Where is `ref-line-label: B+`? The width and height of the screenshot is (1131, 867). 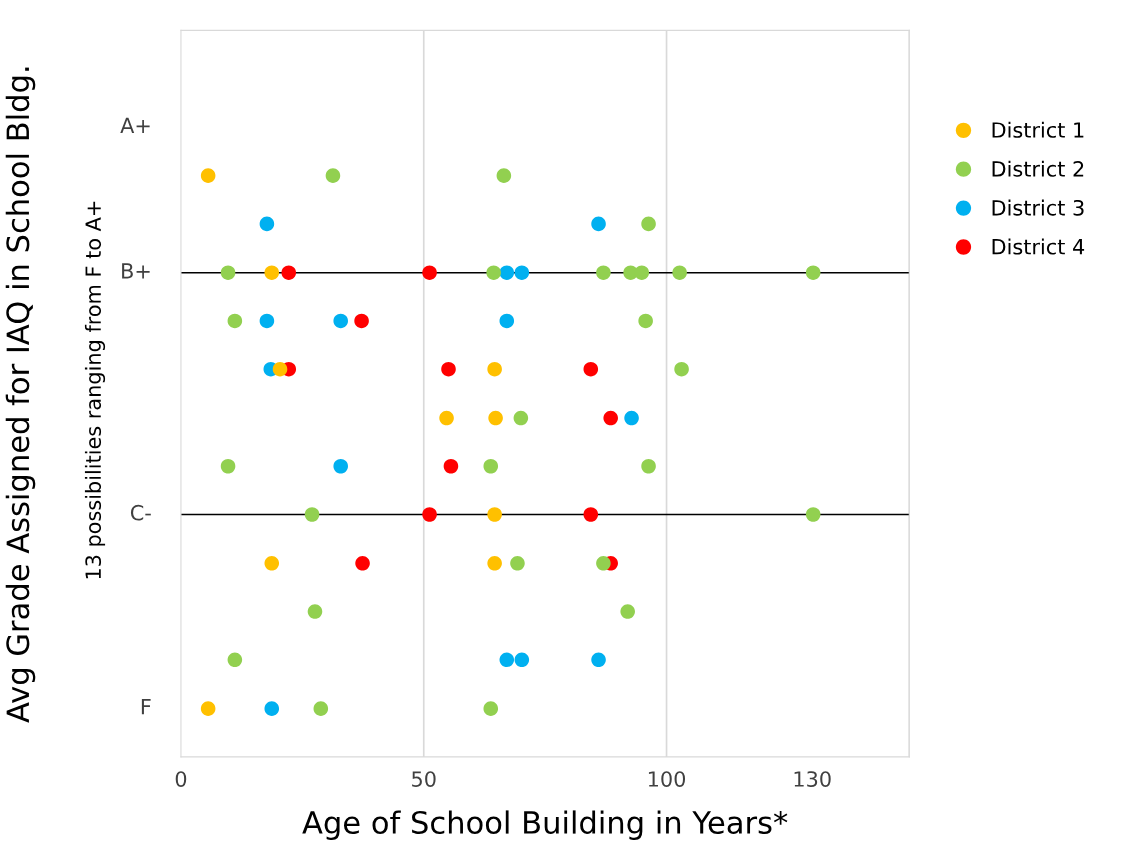
ref-line-label: B+ is located at coordinates (136, 271).